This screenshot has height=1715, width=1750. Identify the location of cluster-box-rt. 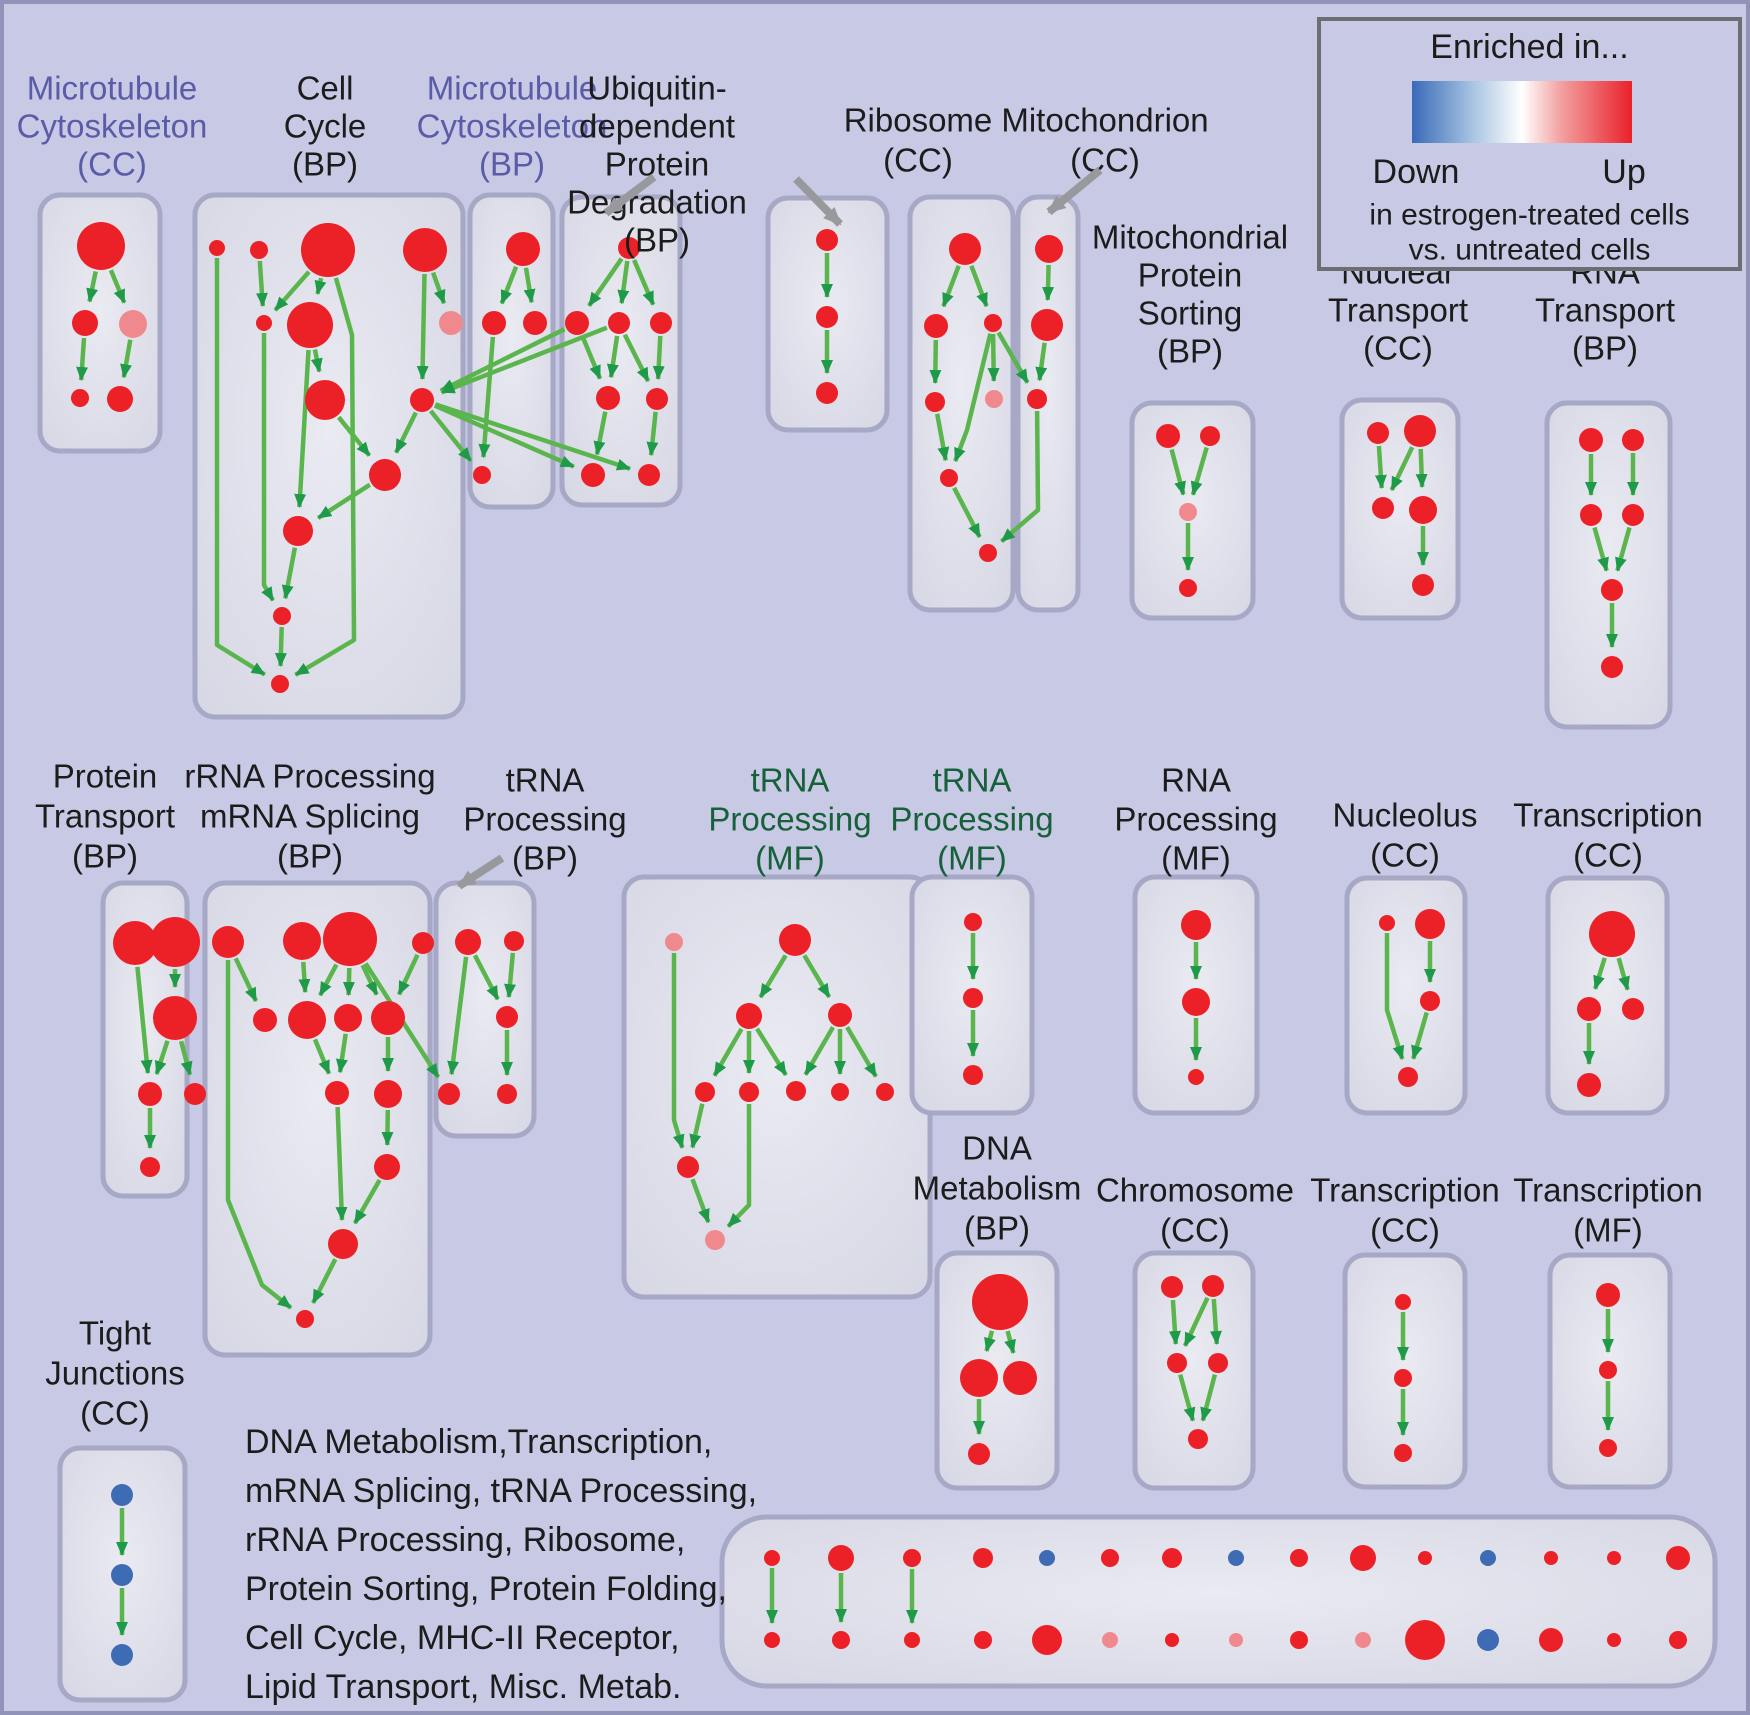
(1608, 565).